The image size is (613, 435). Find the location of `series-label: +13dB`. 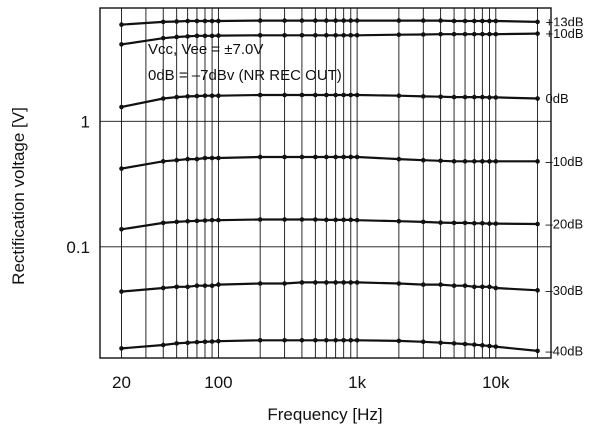

series-label: +13dB is located at coordinates (565, 21).